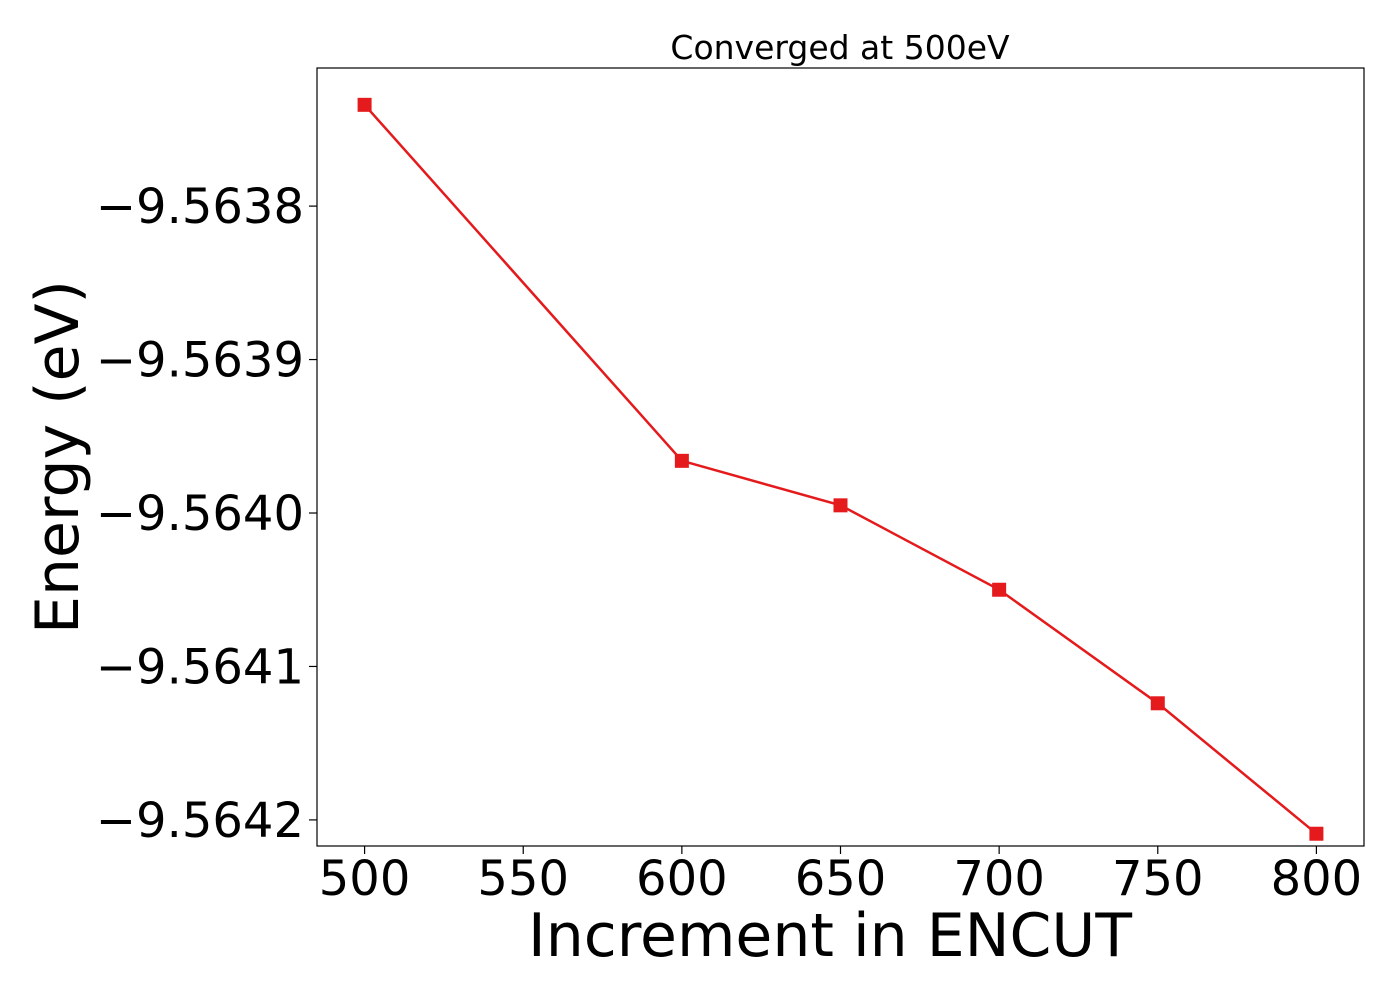  Describe the element at coordinates (365, 879) in the screenshot. I see `x-tick-label: 500` at that location.